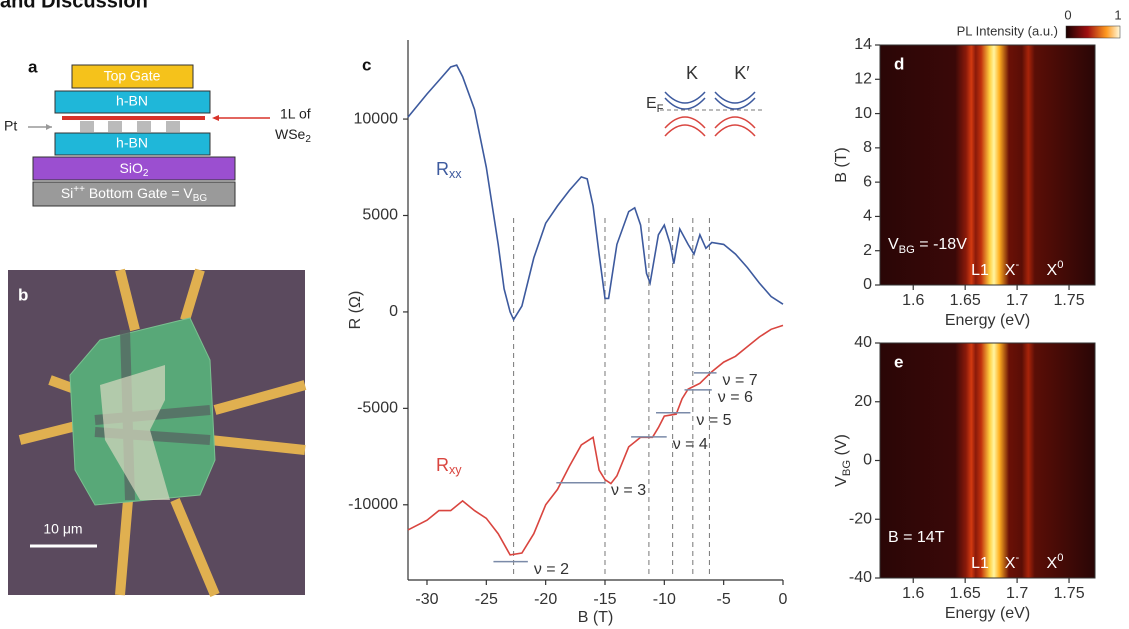  Describe the element at coordinates (1007, 30) in the screenshot. I see `colorbar-label: PL Intensity (a.u.)` at that location.